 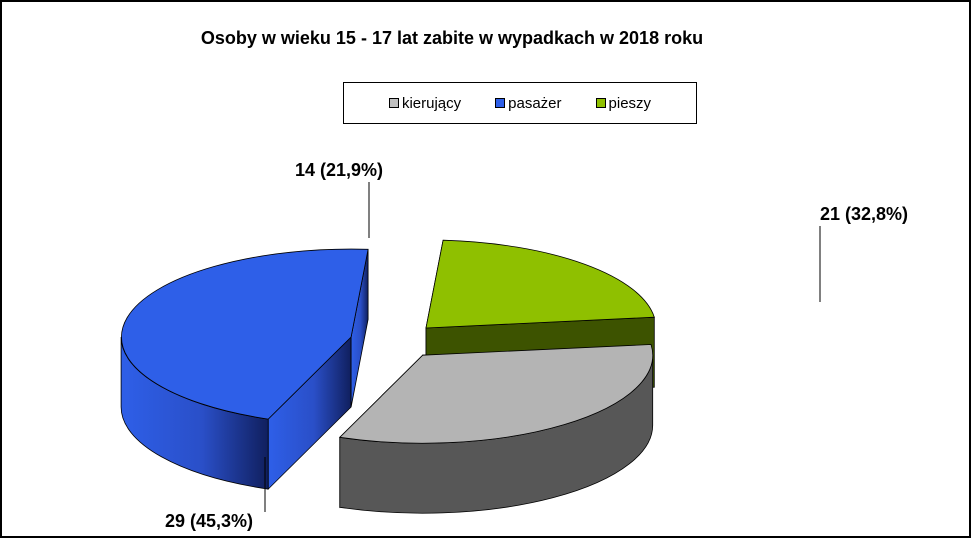 I want to click on data-label-pasazer: 29 (45,3%), so click(x=209, y=521).